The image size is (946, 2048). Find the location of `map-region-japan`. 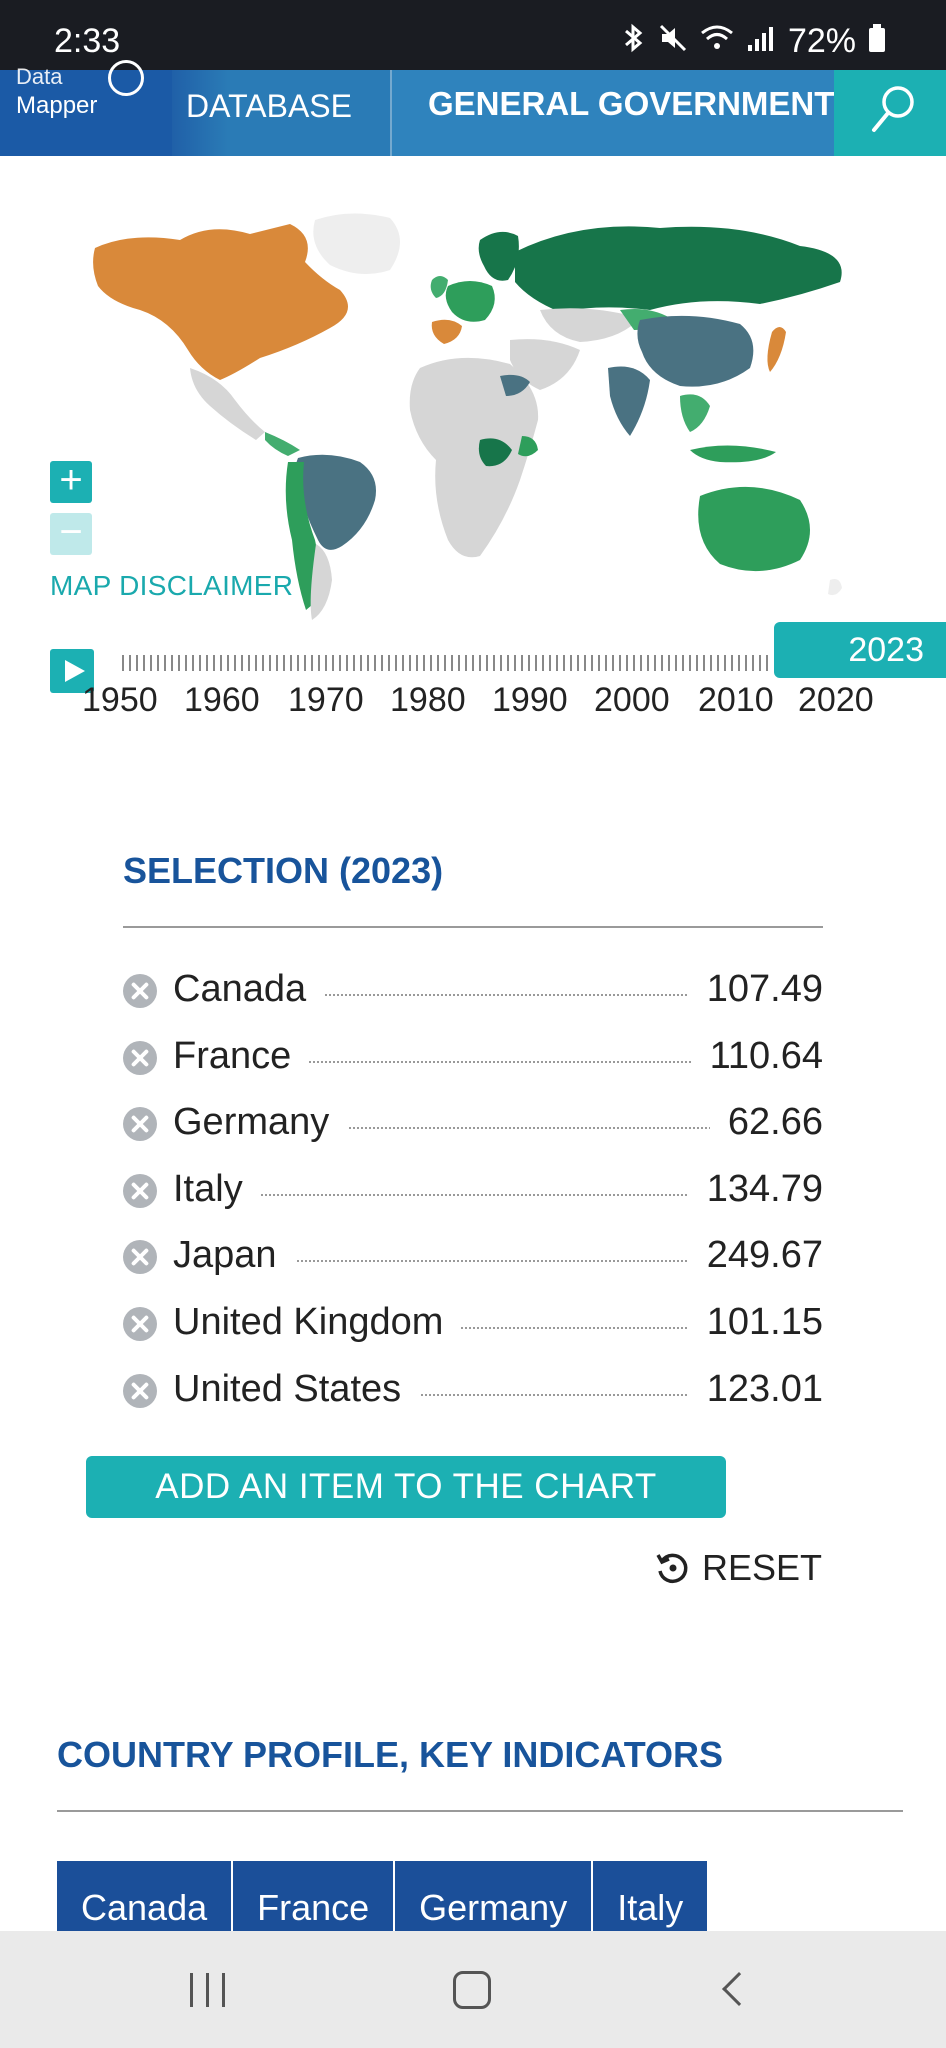

map-region-japan is located at coordinates (776, 349).